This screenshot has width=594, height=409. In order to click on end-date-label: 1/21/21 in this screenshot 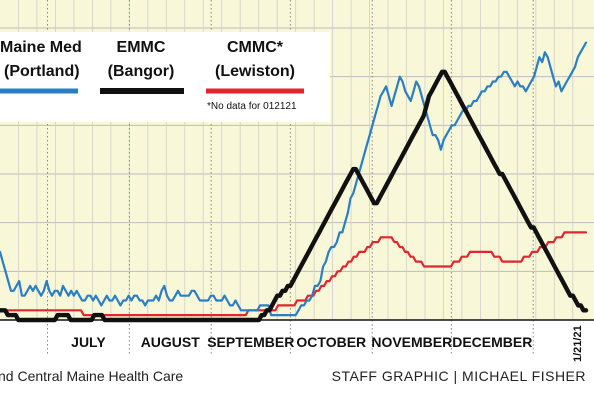, I will do `click(578, 343)`.